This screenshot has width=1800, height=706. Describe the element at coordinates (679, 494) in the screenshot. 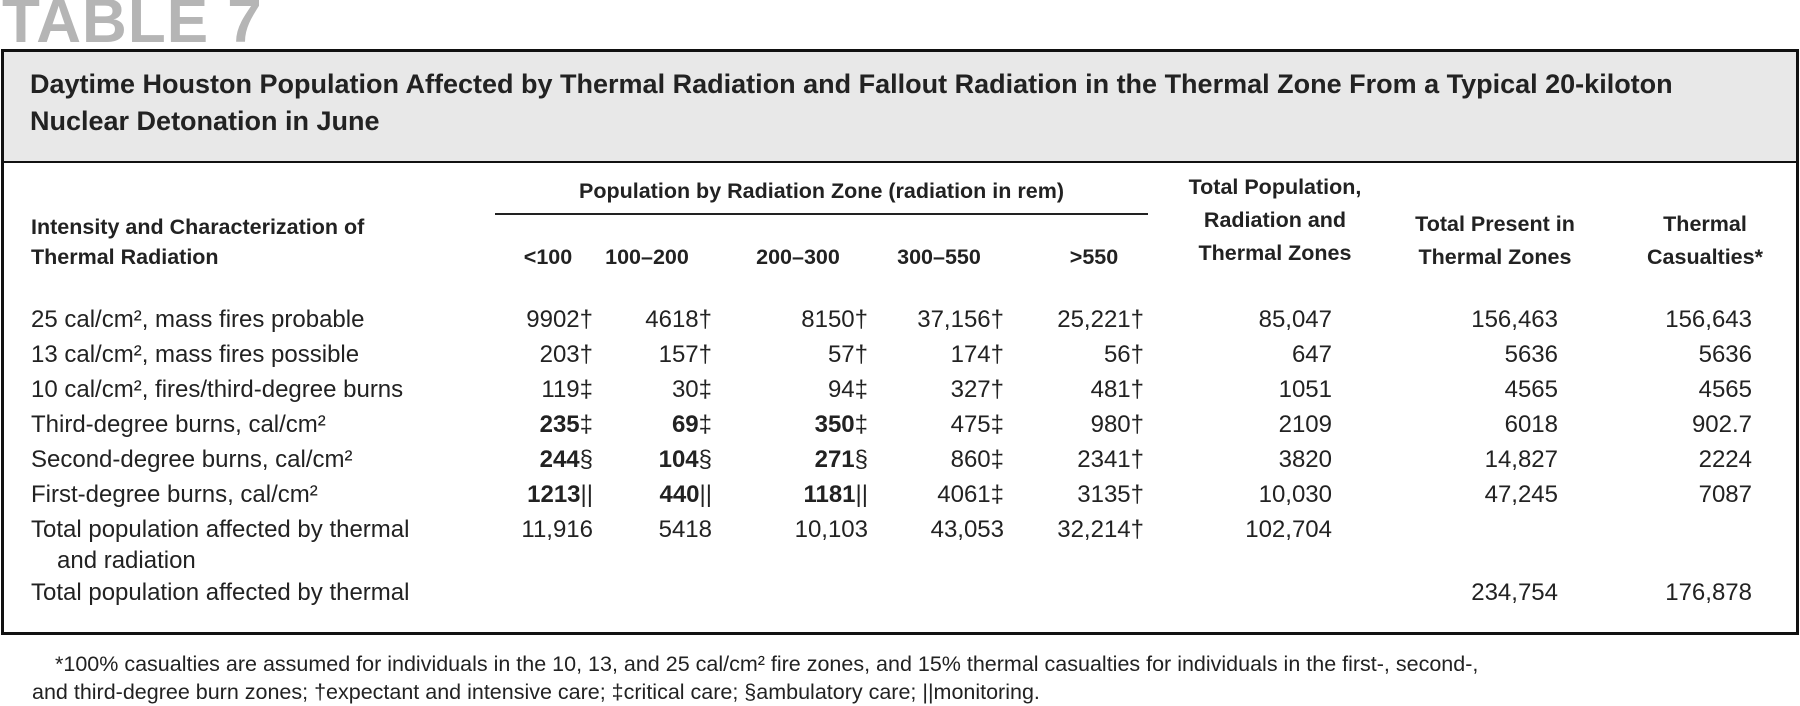

I see `cell-value: 440` at that location.